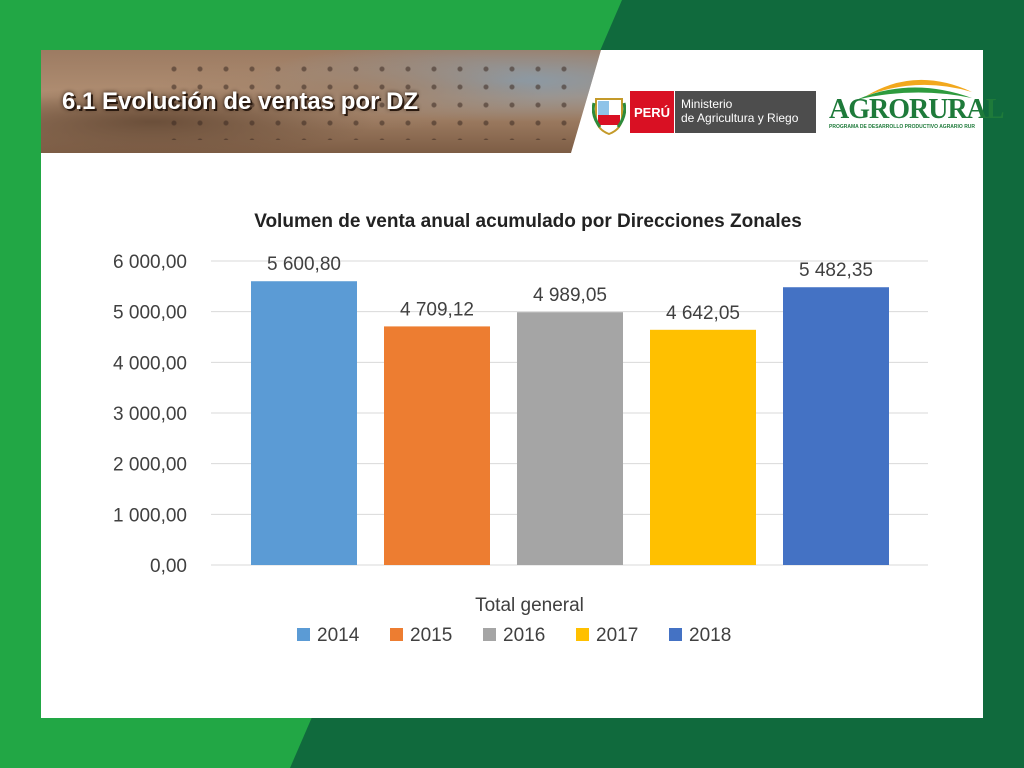 The image size is (1024, 768). What do you see at coordinates (396, 634) in the screenshot?
I see `legend-swatch-2015` at bounding box center [396, 634].